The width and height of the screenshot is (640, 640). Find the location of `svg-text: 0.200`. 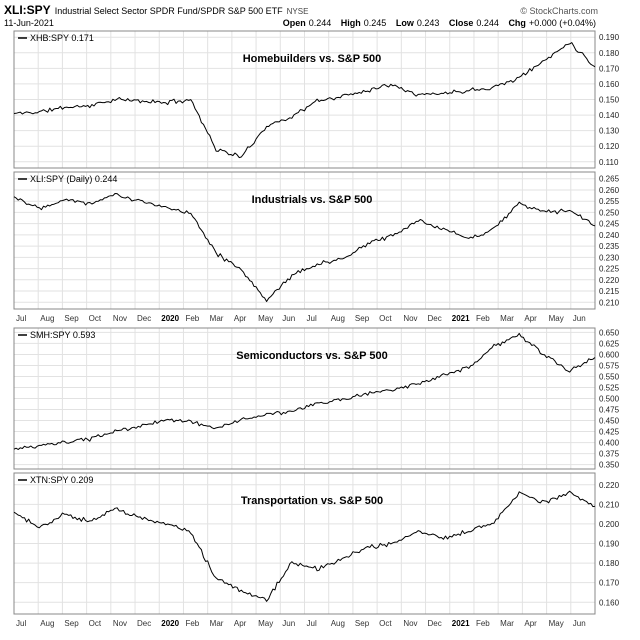

svg-text: 0.200 is located at coordinates (609, 524).